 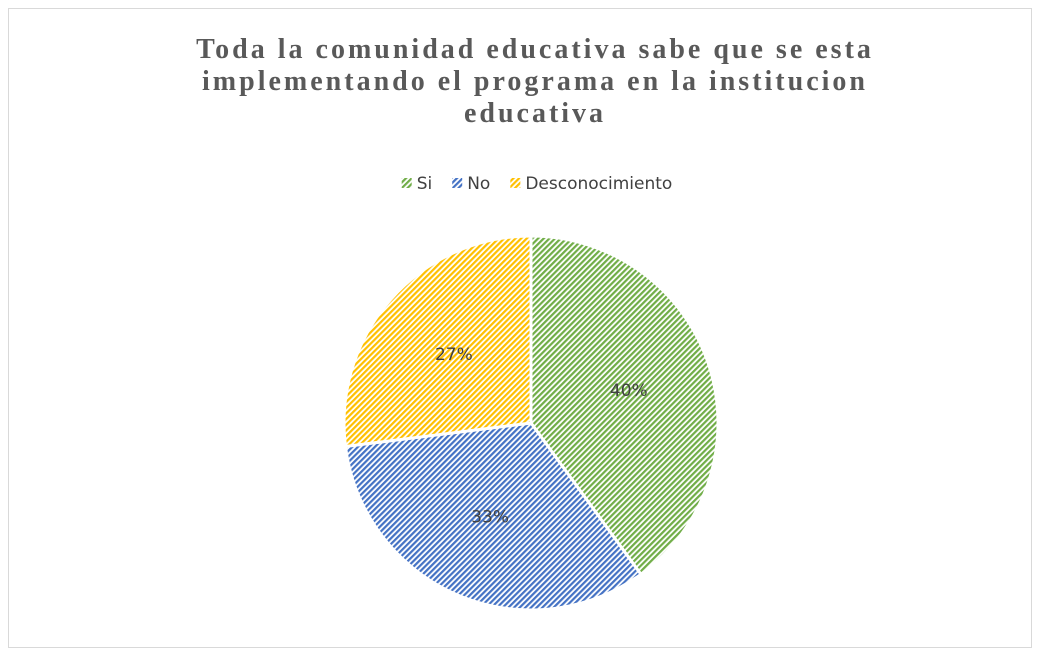 What do you see at coordinates (629, 391) in the screenshot?
I see `data-label: 40%` at bounding box center [629, 391].